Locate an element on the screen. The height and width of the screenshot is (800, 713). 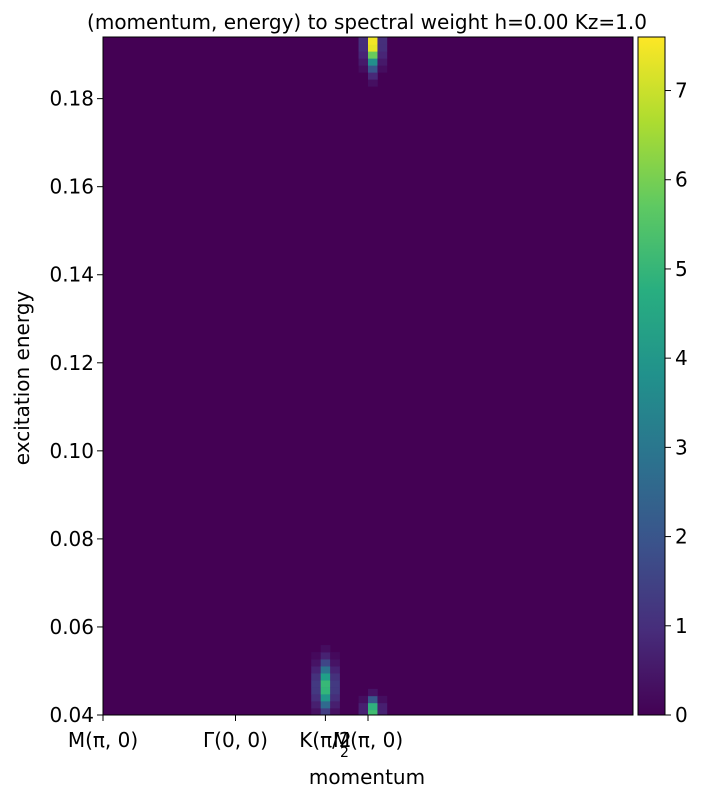
colorbar-tick-label: 3 is located at coordinates (681, 447).